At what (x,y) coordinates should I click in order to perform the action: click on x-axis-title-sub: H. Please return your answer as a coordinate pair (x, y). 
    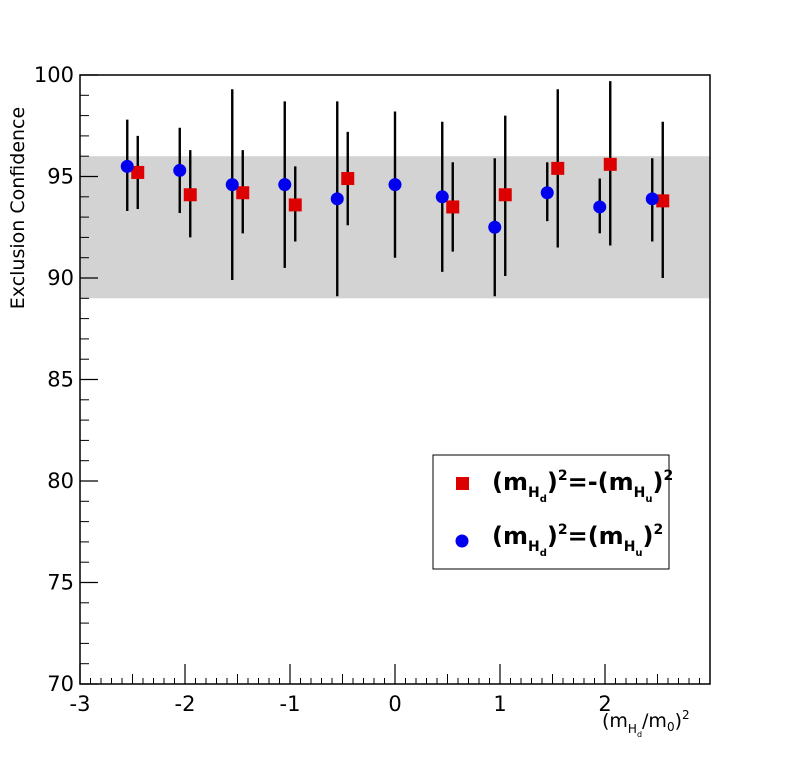
    Looking at the image, I should click on (632, 729).